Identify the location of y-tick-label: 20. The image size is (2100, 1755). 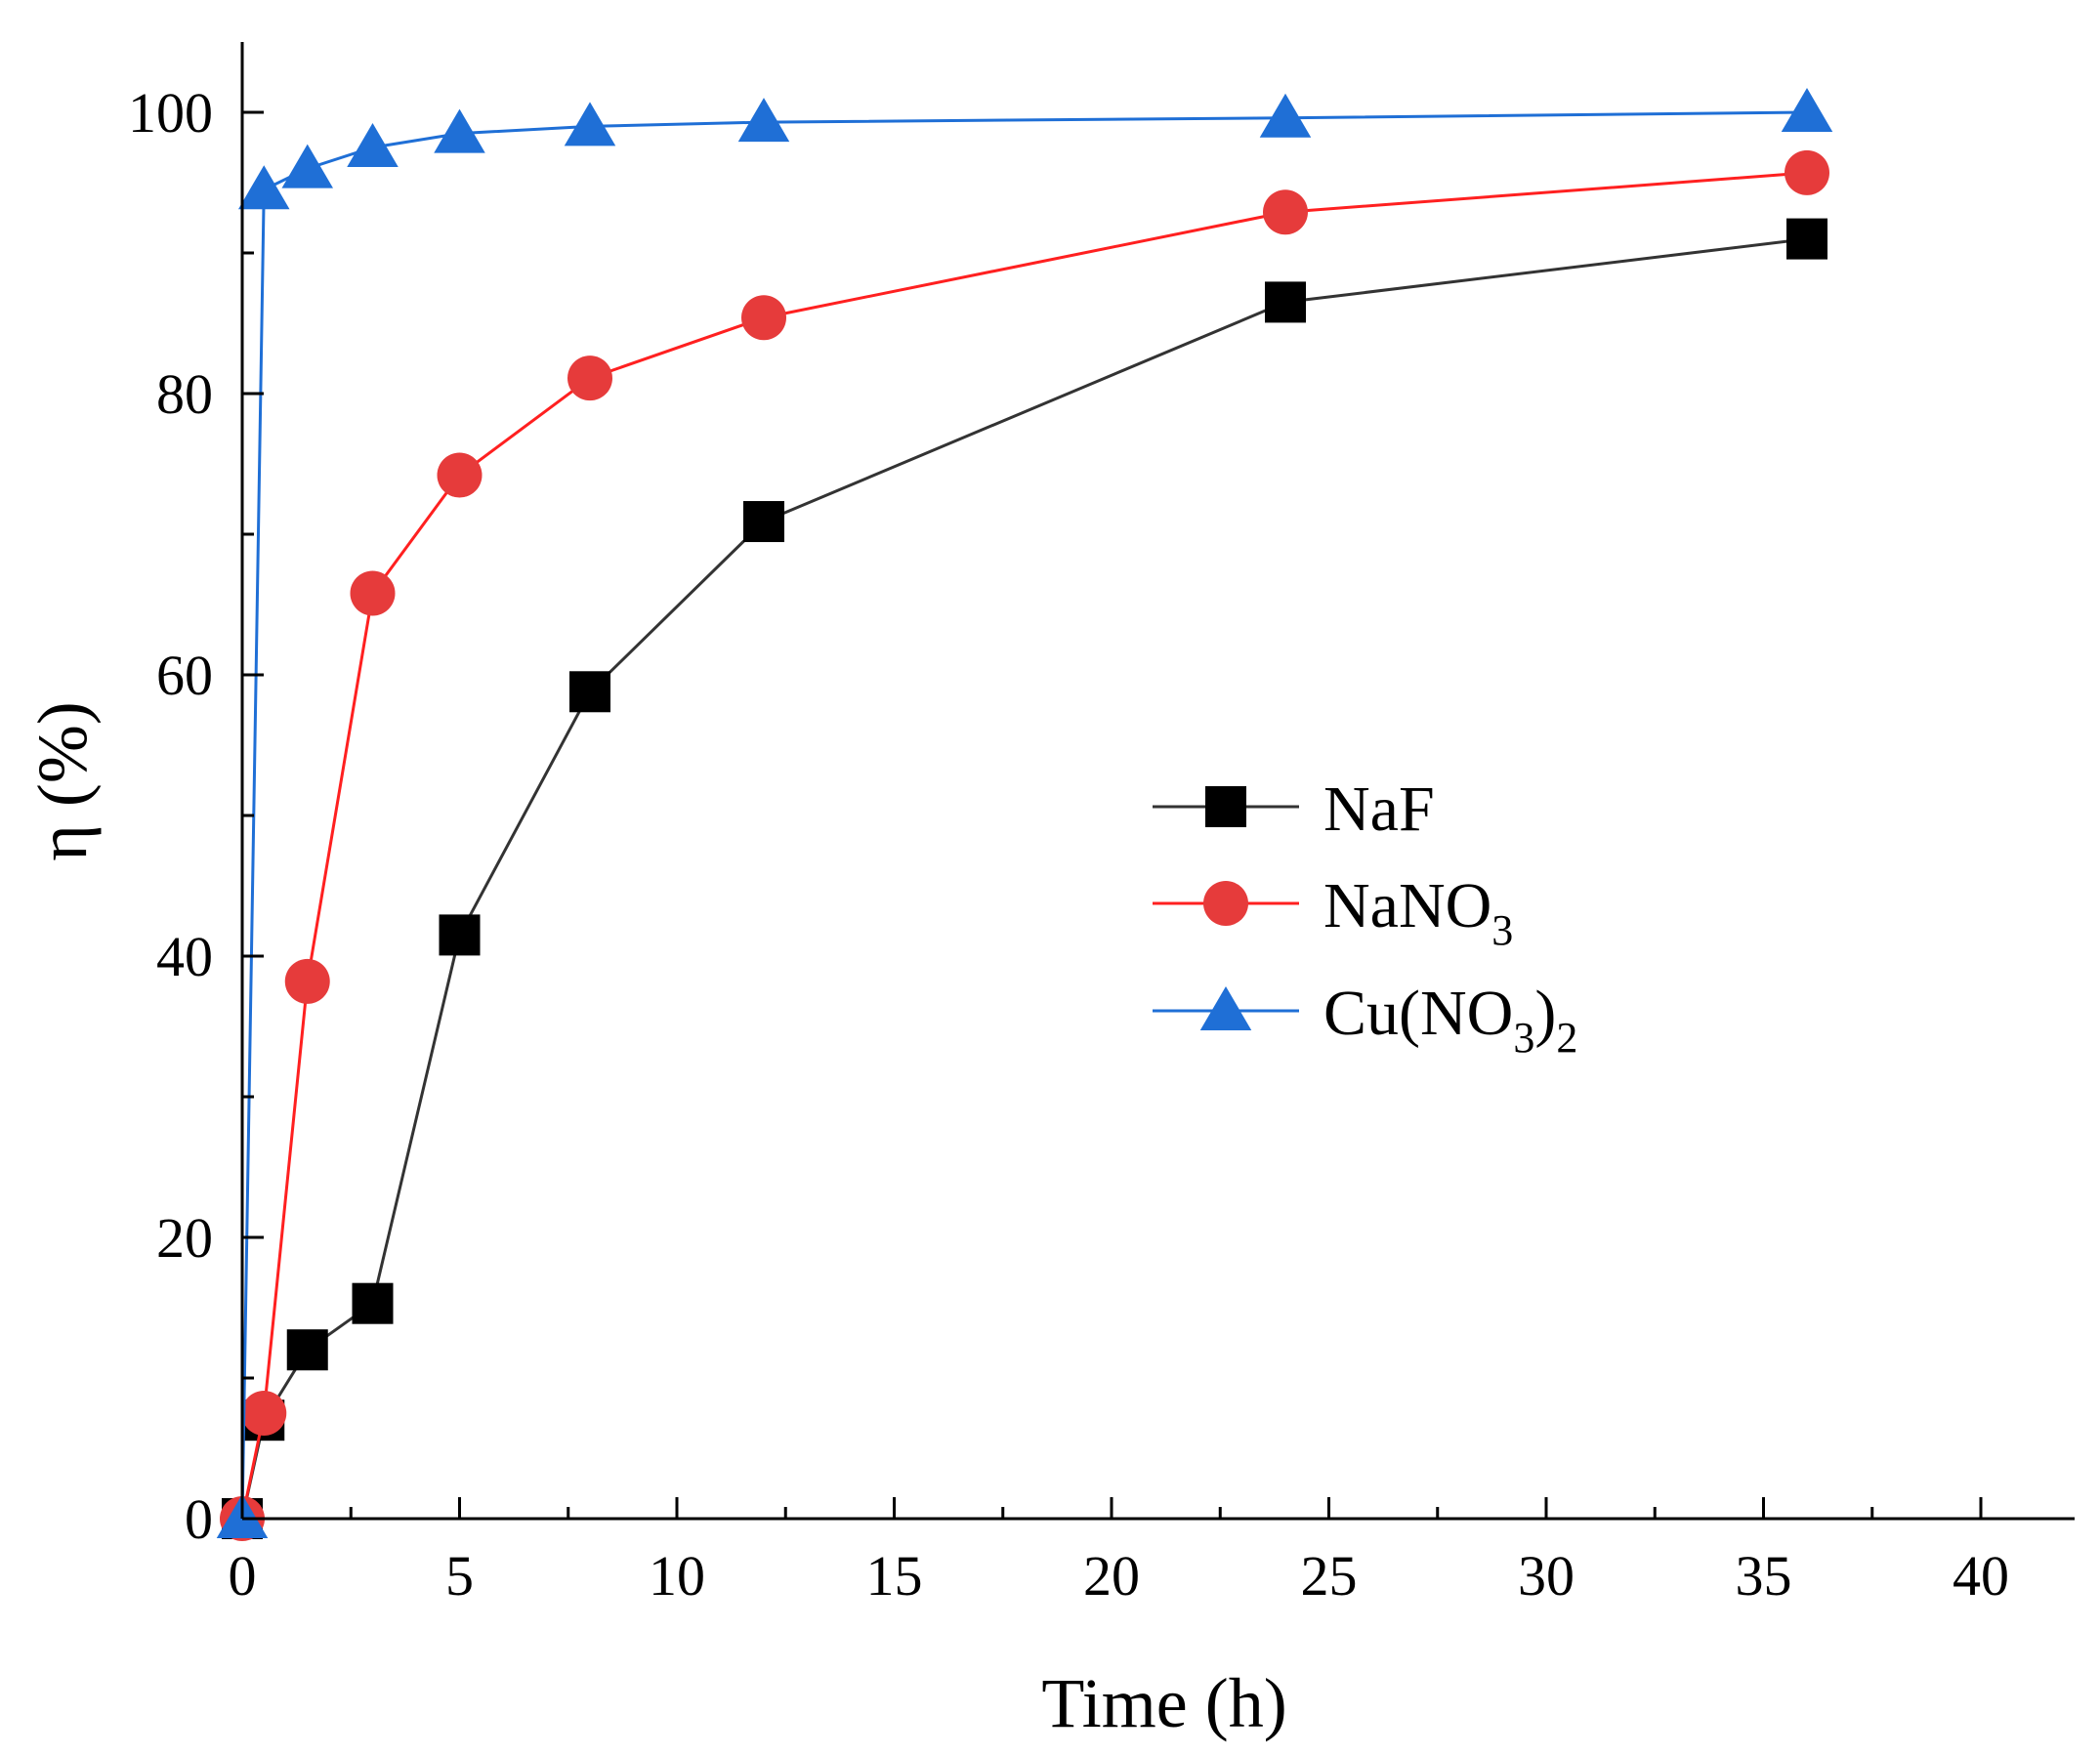
(184, 1238).